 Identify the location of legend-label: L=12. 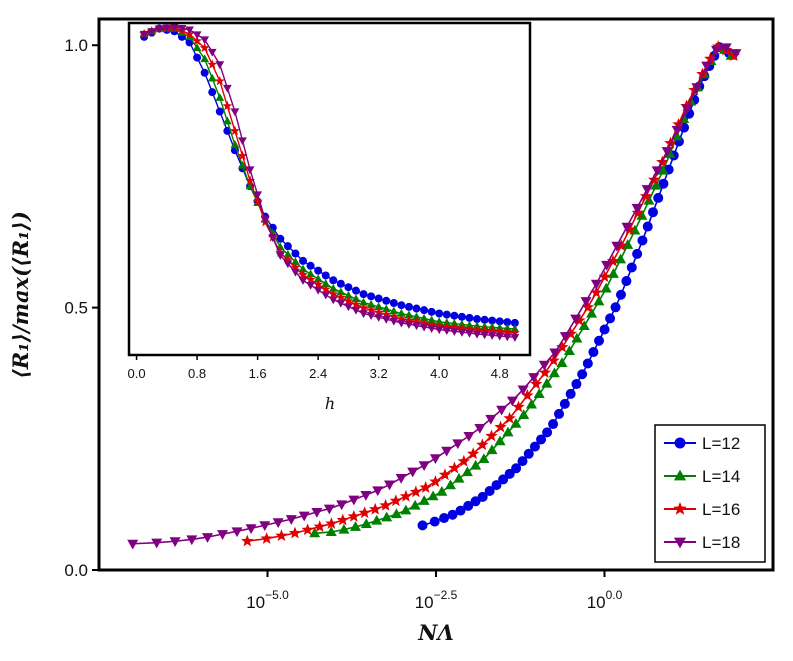
(721, 443).